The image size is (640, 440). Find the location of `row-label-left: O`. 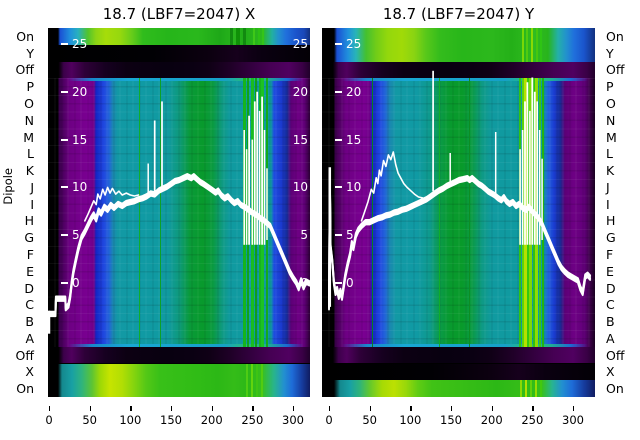

row-label-left: O is located at coordinates (29, 103).